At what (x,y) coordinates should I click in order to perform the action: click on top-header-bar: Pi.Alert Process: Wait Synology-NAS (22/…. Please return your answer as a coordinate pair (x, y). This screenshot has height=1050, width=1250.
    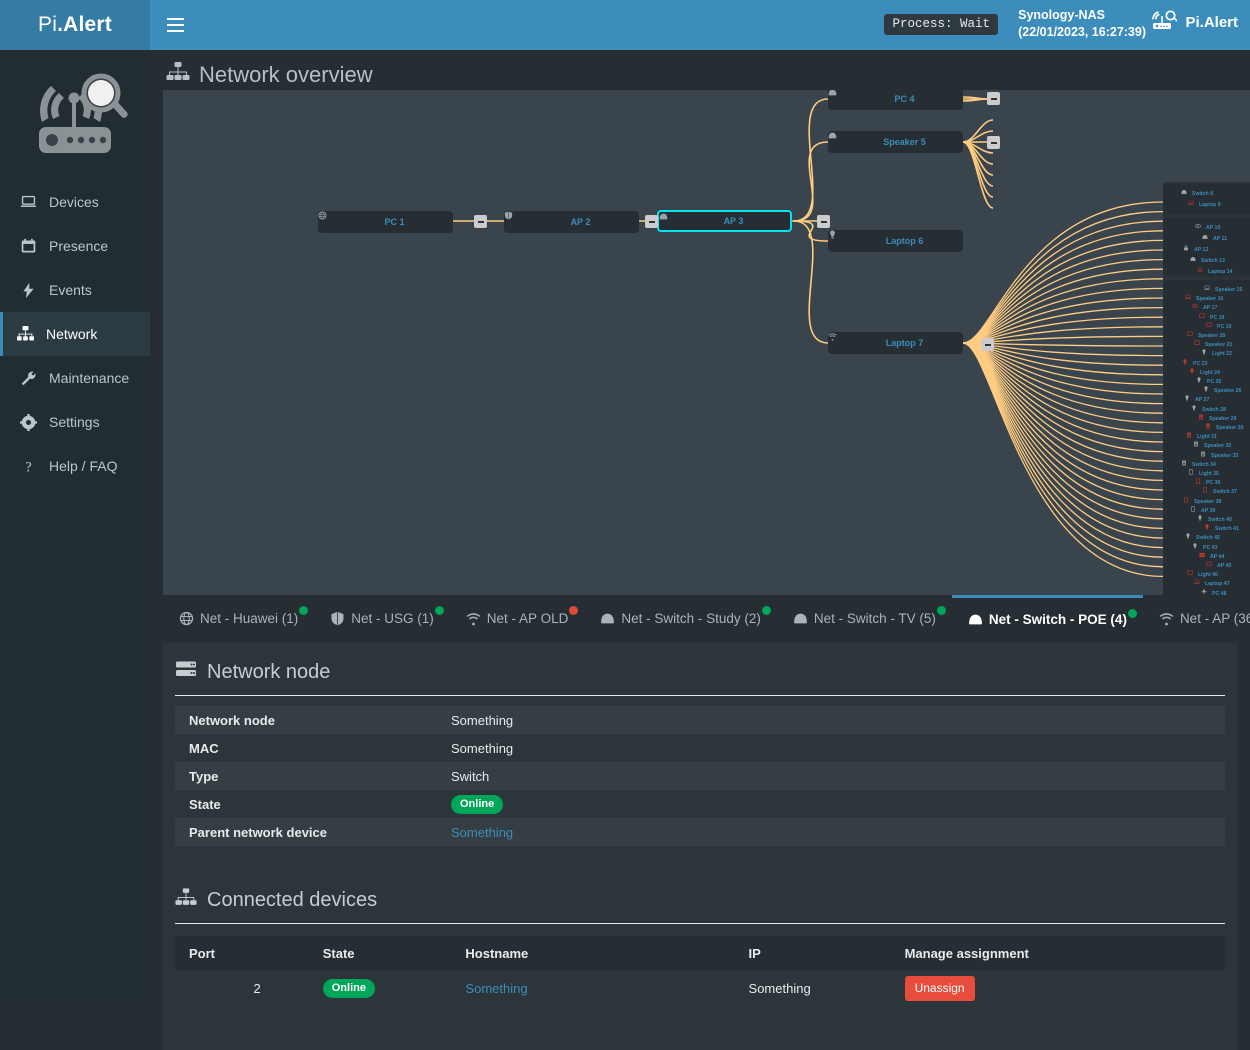
    Looking at the image, I should click on (625, 25).